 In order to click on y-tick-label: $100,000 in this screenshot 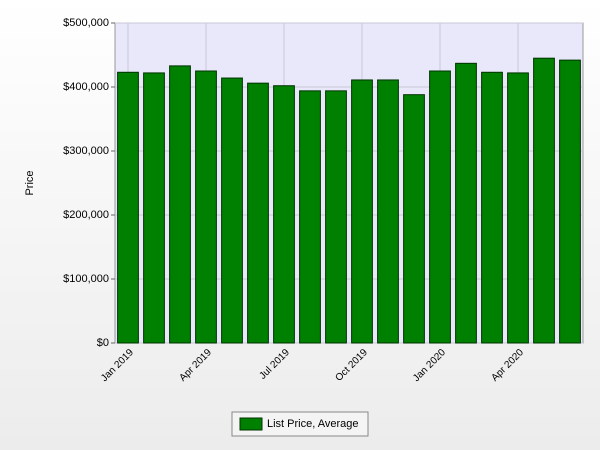, I will do `click(86, 279)`.